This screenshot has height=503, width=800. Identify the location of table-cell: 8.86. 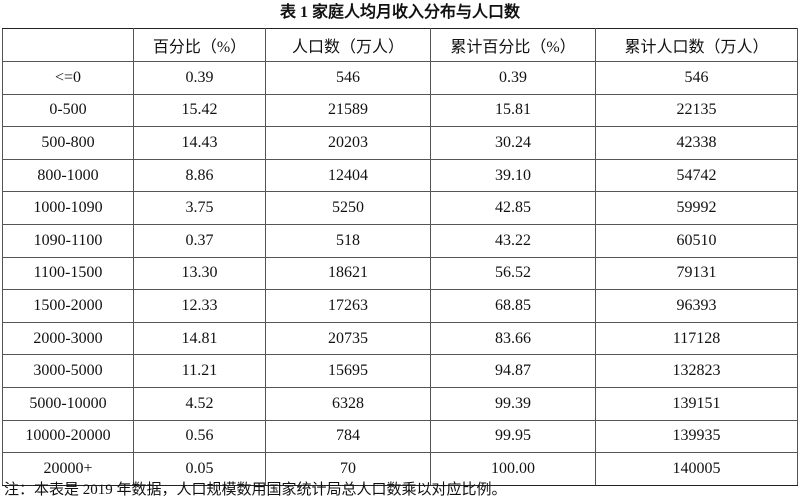
(199, 175).